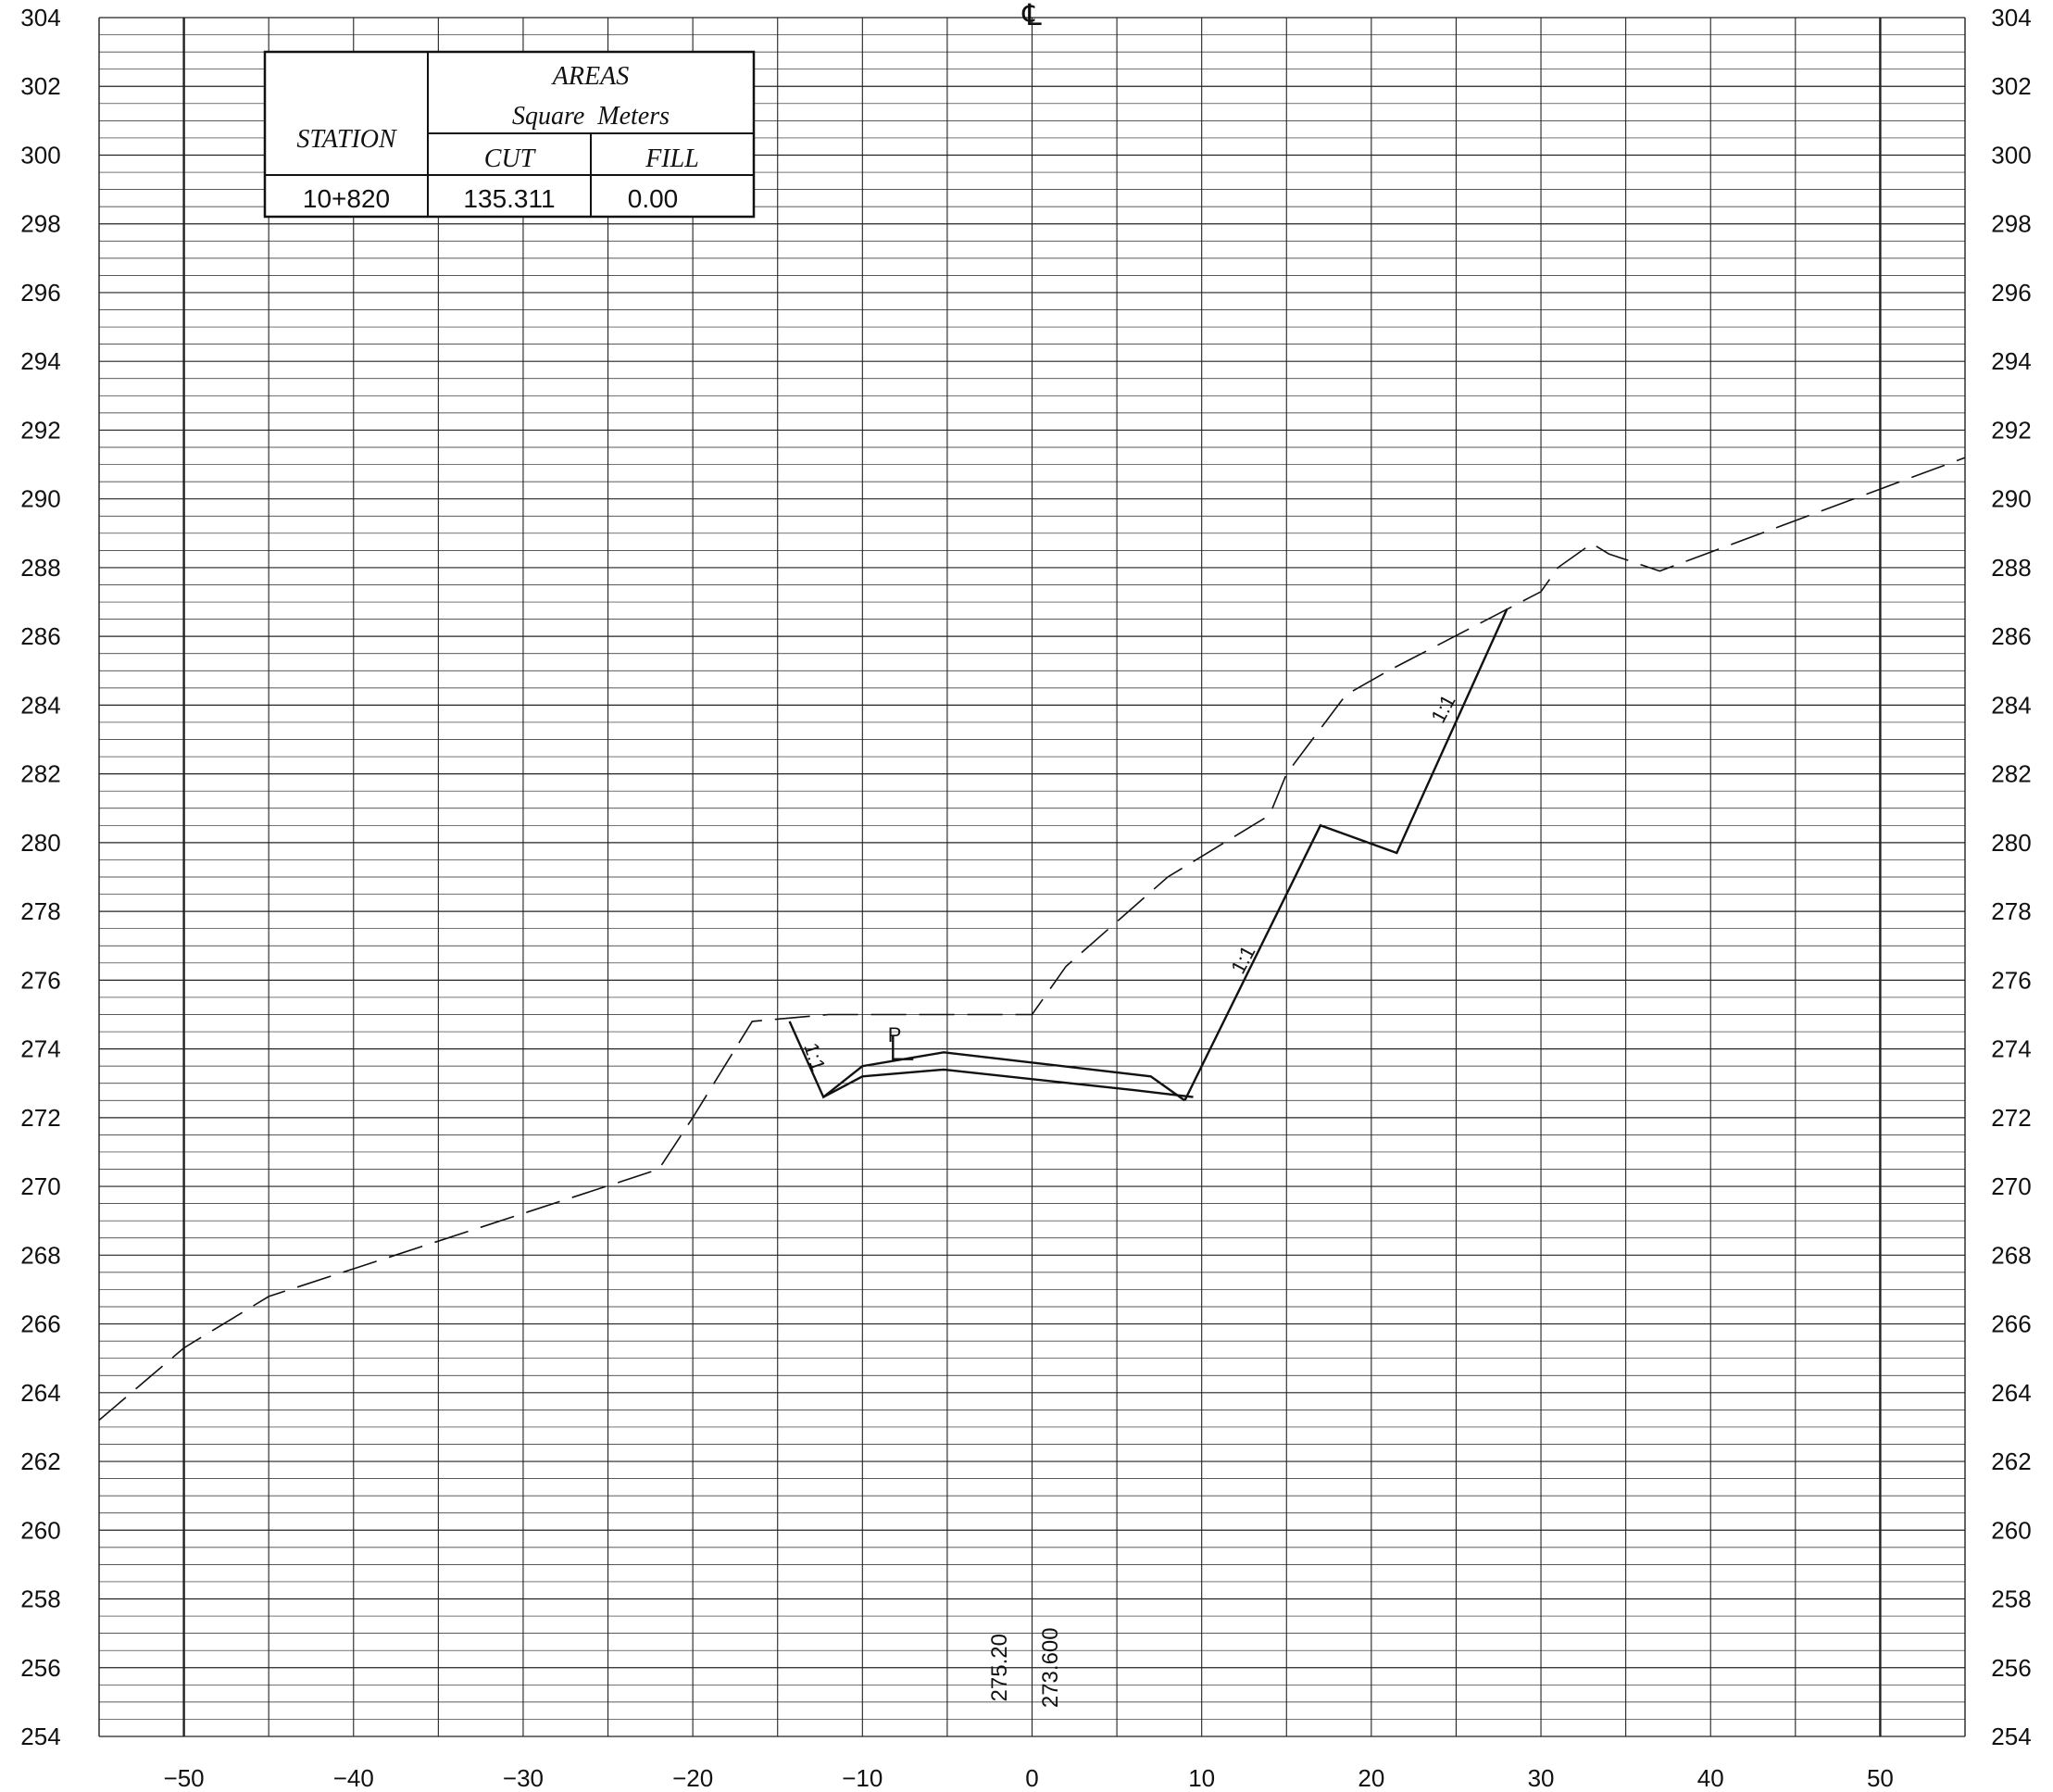 The height and width of the screenshot is (1792, 2053). I want to click on y-tick-label-left: 272, so click(40, 1118).